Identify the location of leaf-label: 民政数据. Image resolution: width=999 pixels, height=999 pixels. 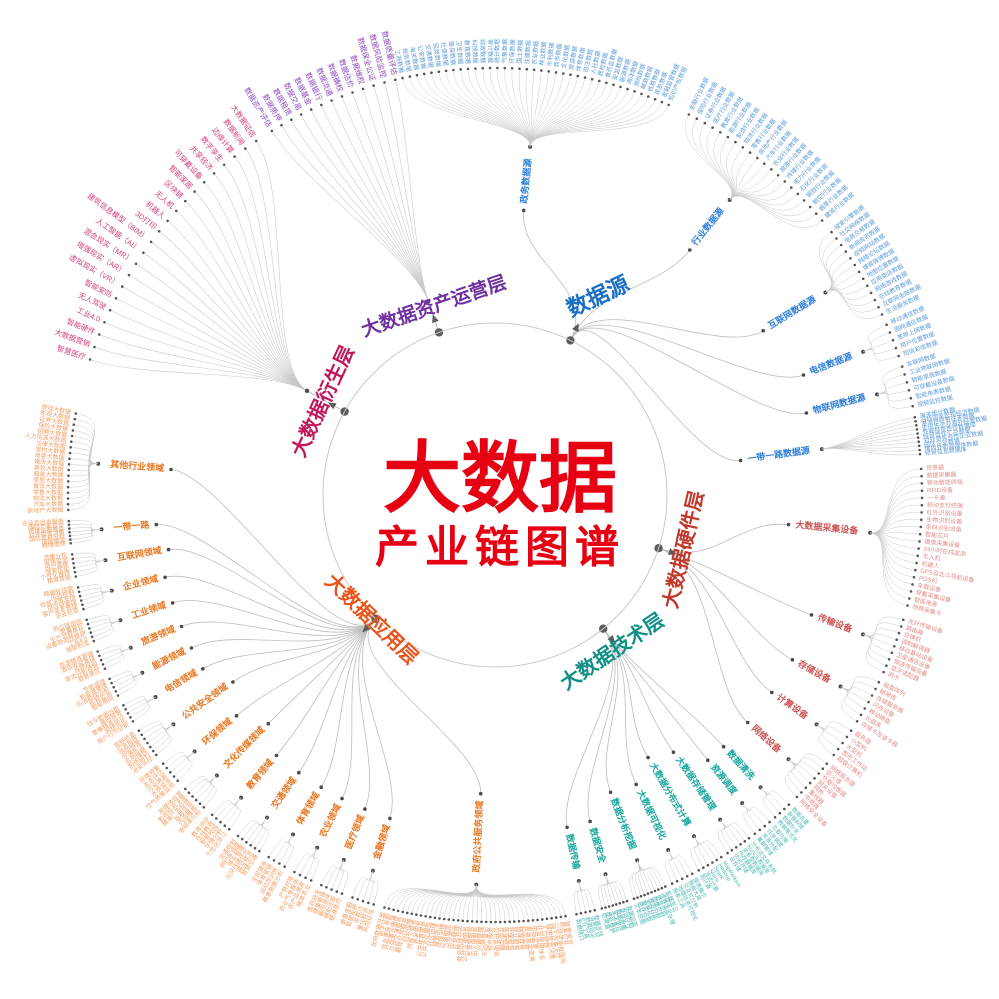
(436, 54).